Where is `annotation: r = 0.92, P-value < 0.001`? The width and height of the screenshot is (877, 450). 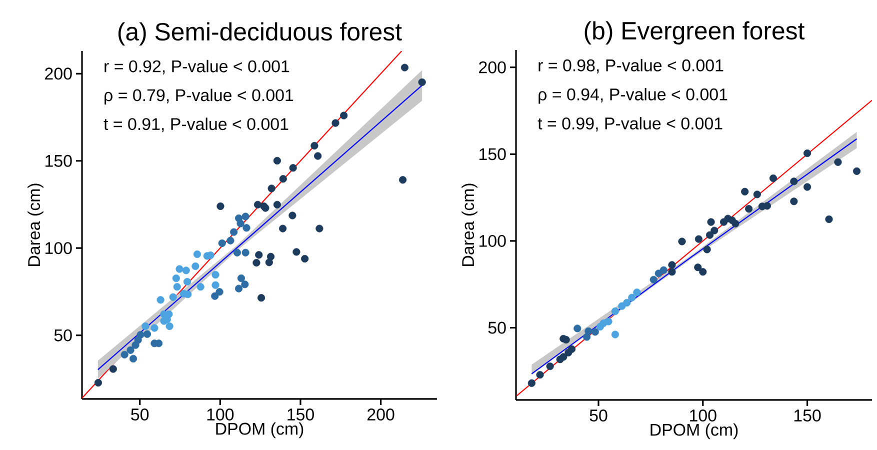
annotation: r = 0.92, P-value < 0.001 is located at coordinates (197, 67).